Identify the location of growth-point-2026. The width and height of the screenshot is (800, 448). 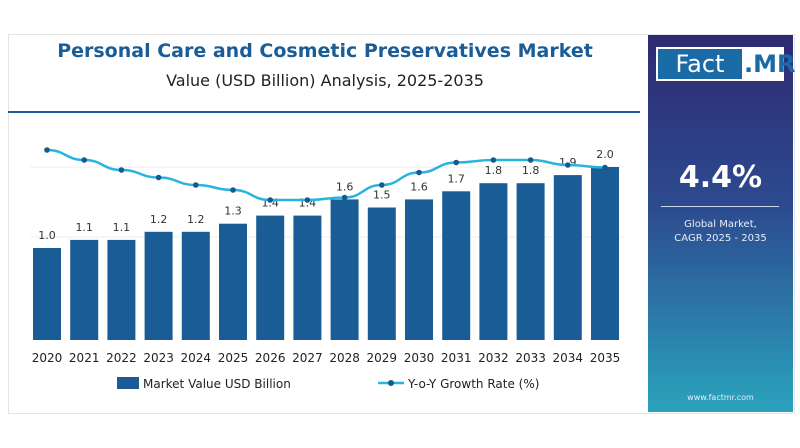
(270, 200).